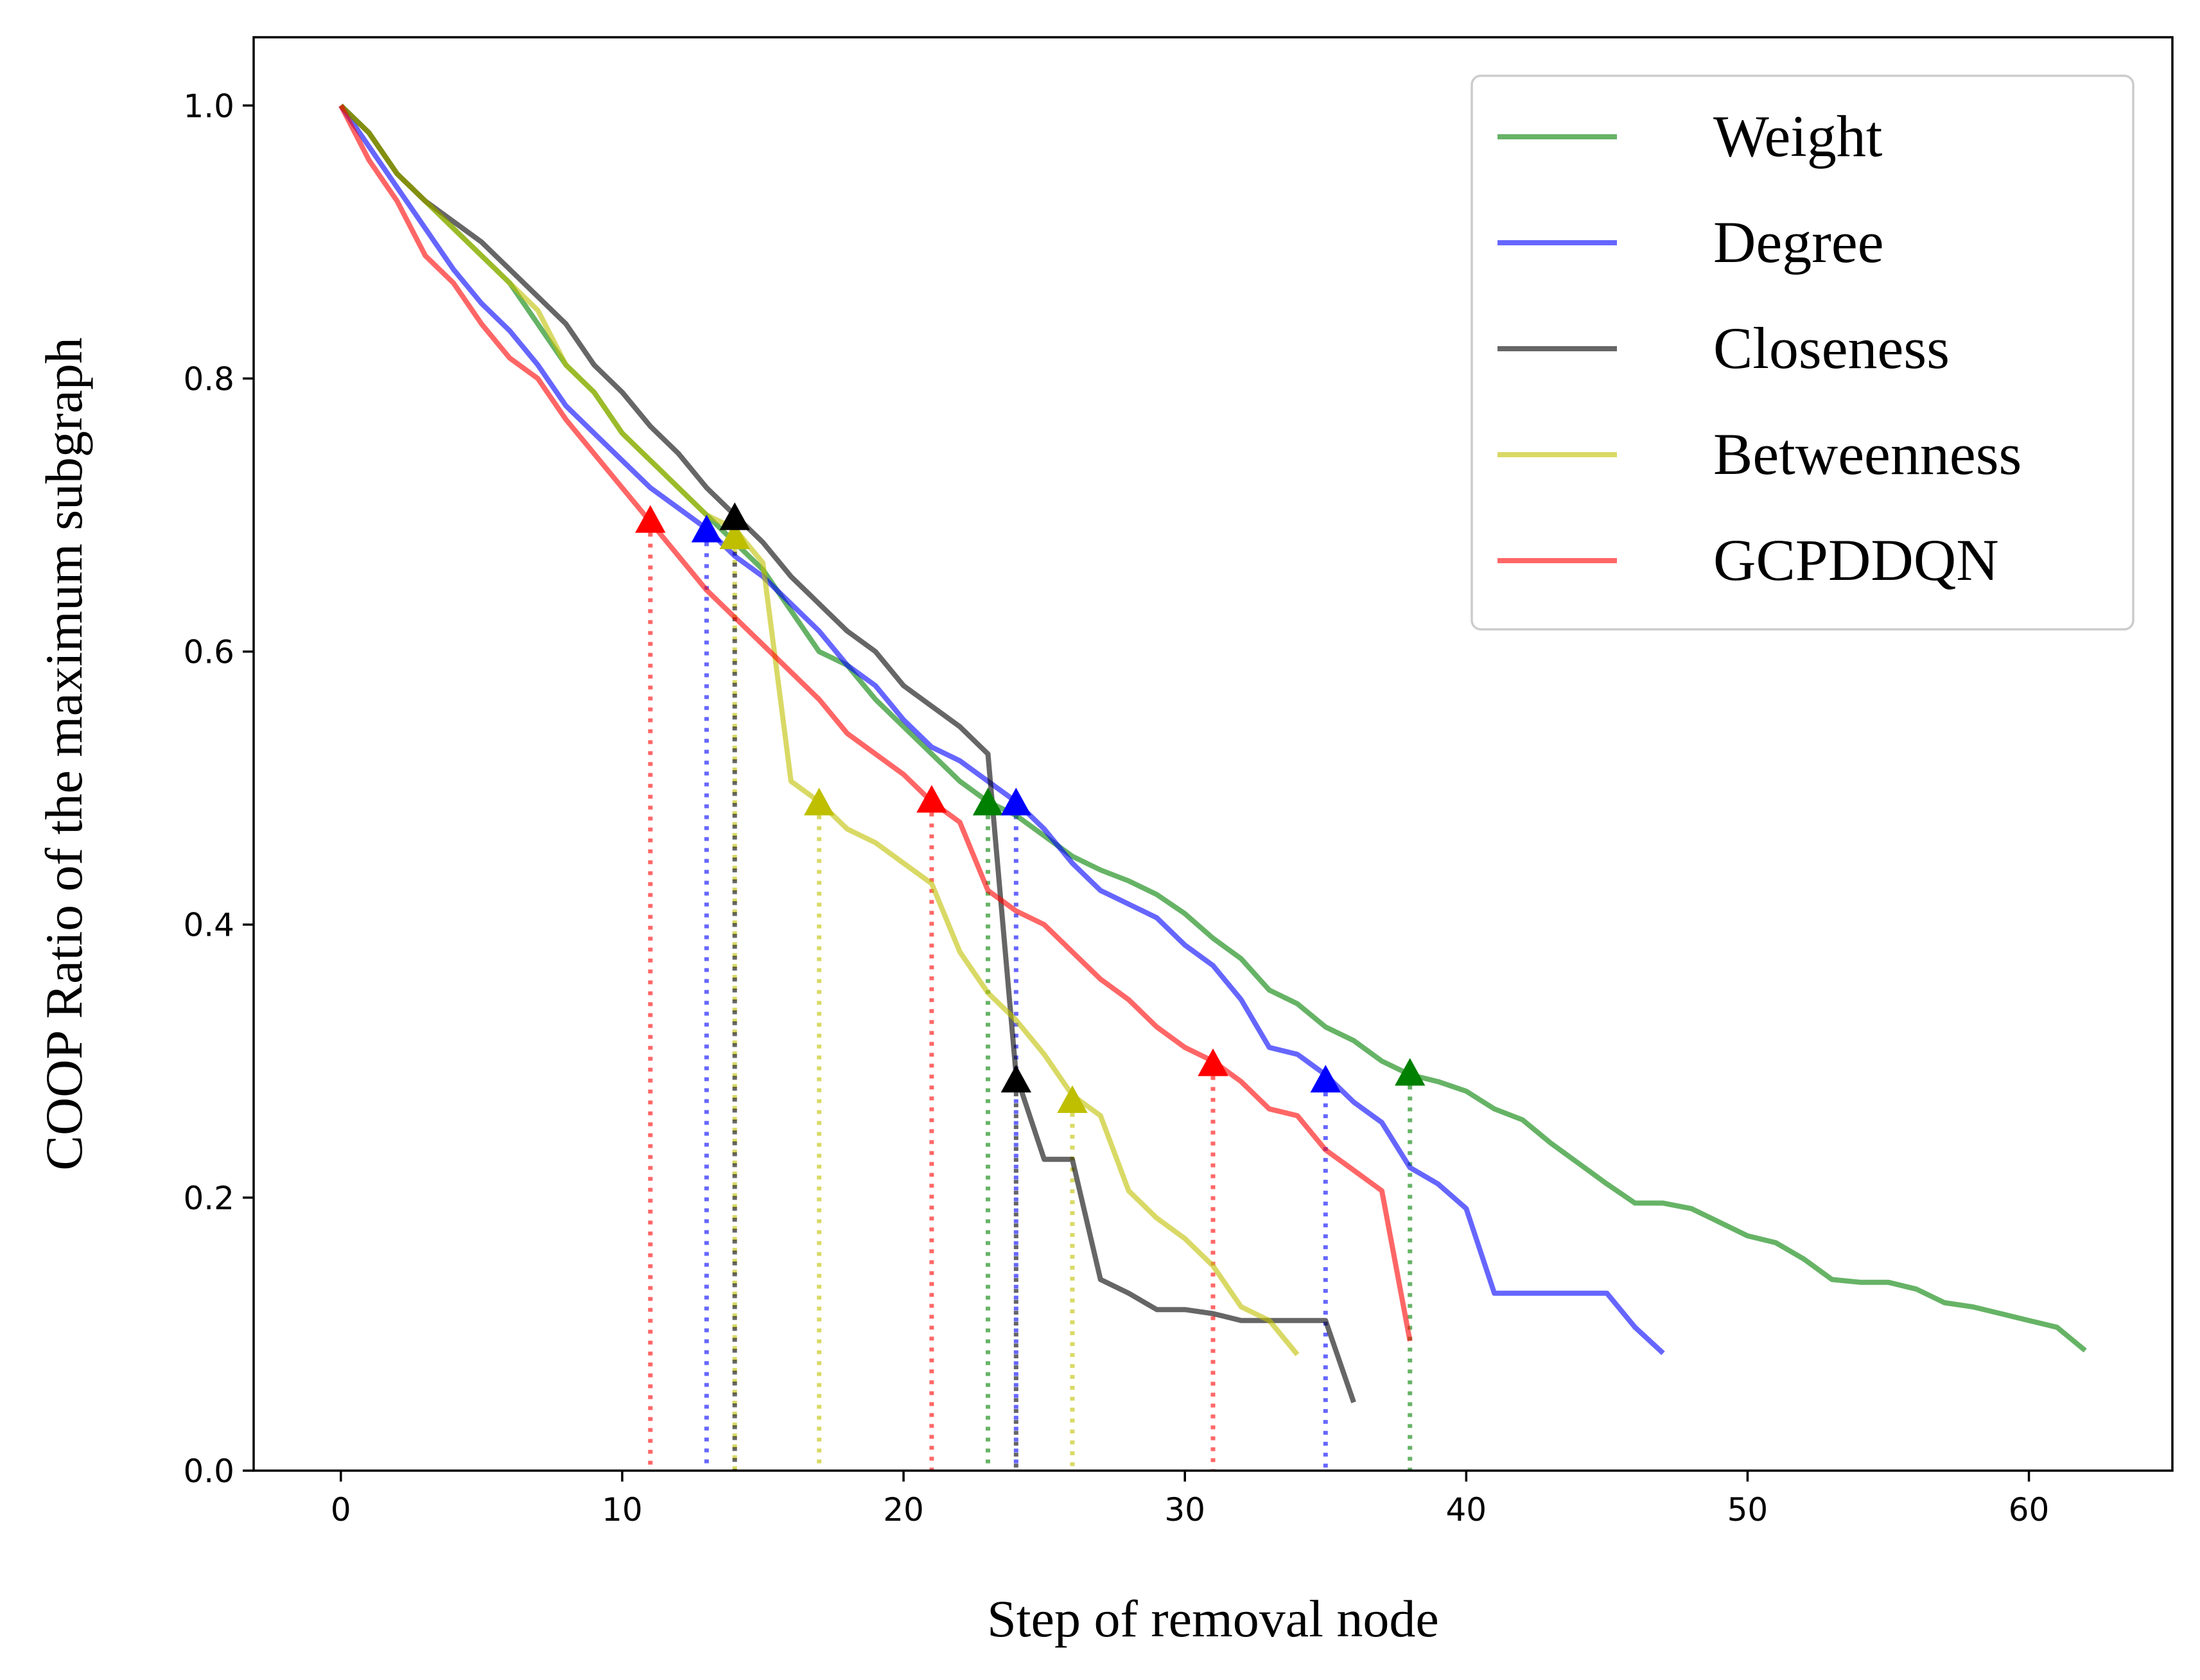  Describe the element at coordinates (623, 1509) in the screenshot. I see `x-tick-label: 10` at that location.